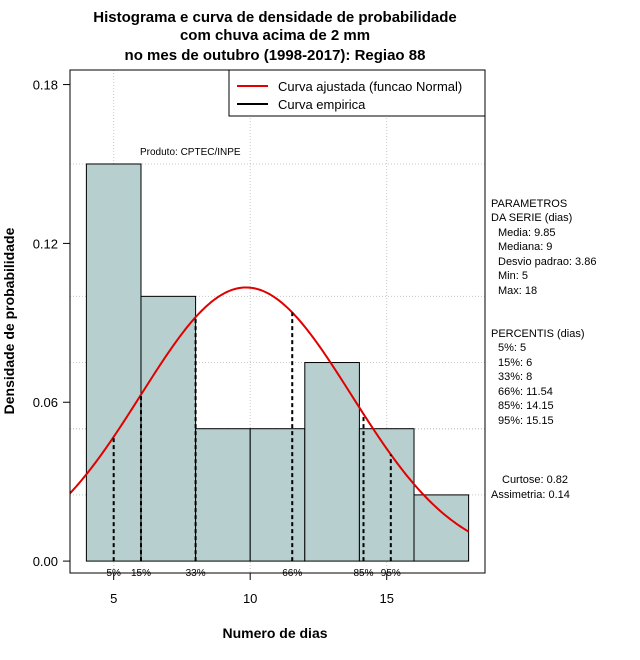  Describe the element at coordinates (526, 421) in the screenshot. I see `percentil-95: 95%: 15.15` at that location.